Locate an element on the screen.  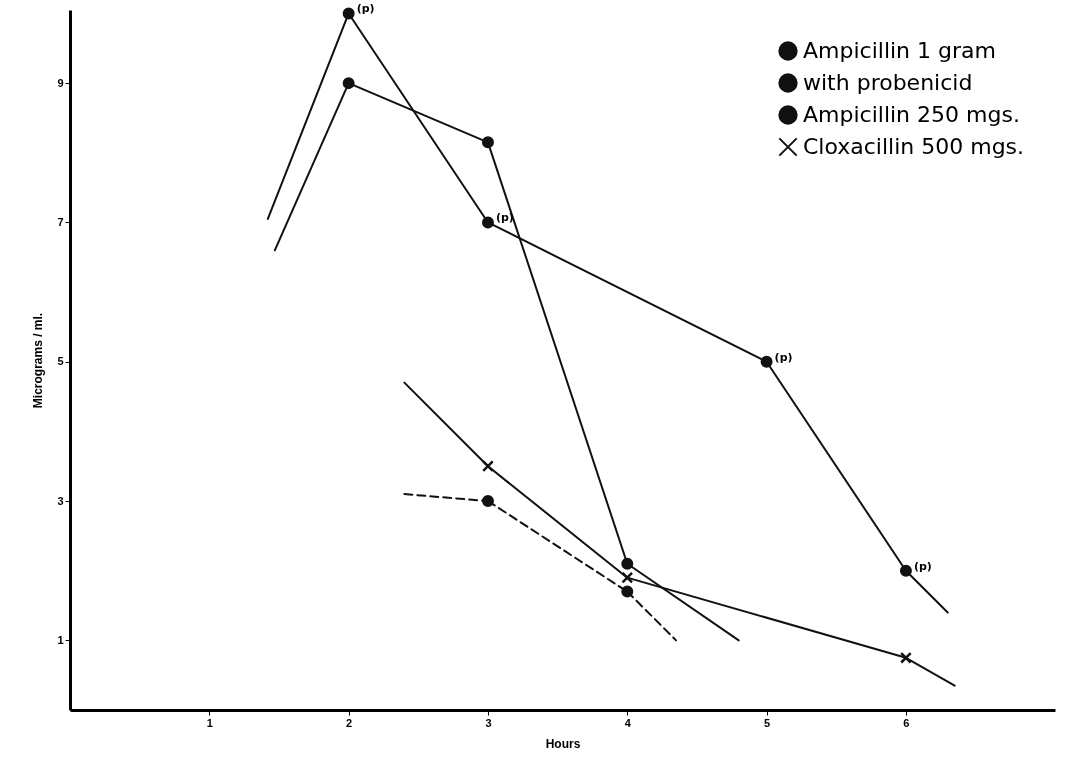
x-tick-label: 4 is located at coordinates (628, 722).